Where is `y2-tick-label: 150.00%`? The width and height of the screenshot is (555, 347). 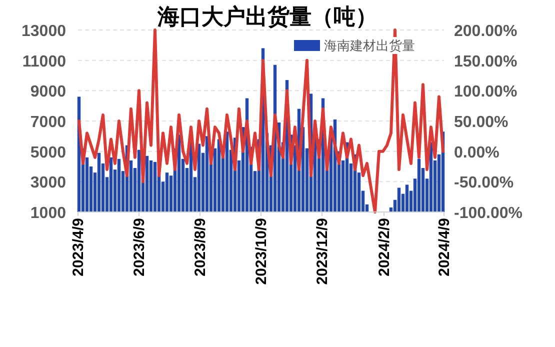 y2-tick-label: 150.00% is located at coordinates (486, 61).